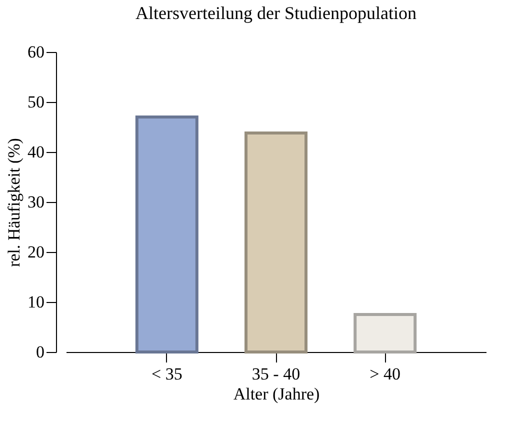 The image size is (528, 439). I want to click on y-tick-label: 30, so click(36, 202).